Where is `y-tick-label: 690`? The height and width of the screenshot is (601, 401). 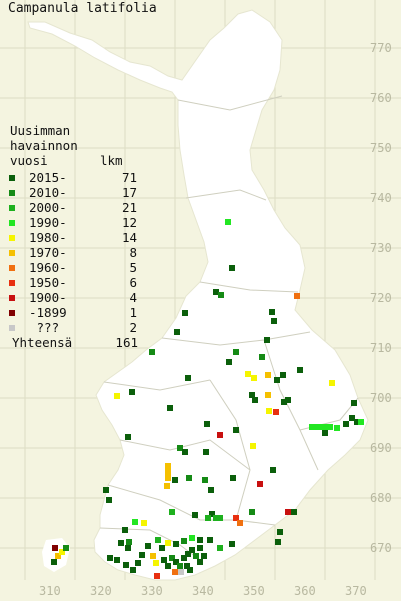
y-tick-label: 690 is located at coordinates (381, 448).